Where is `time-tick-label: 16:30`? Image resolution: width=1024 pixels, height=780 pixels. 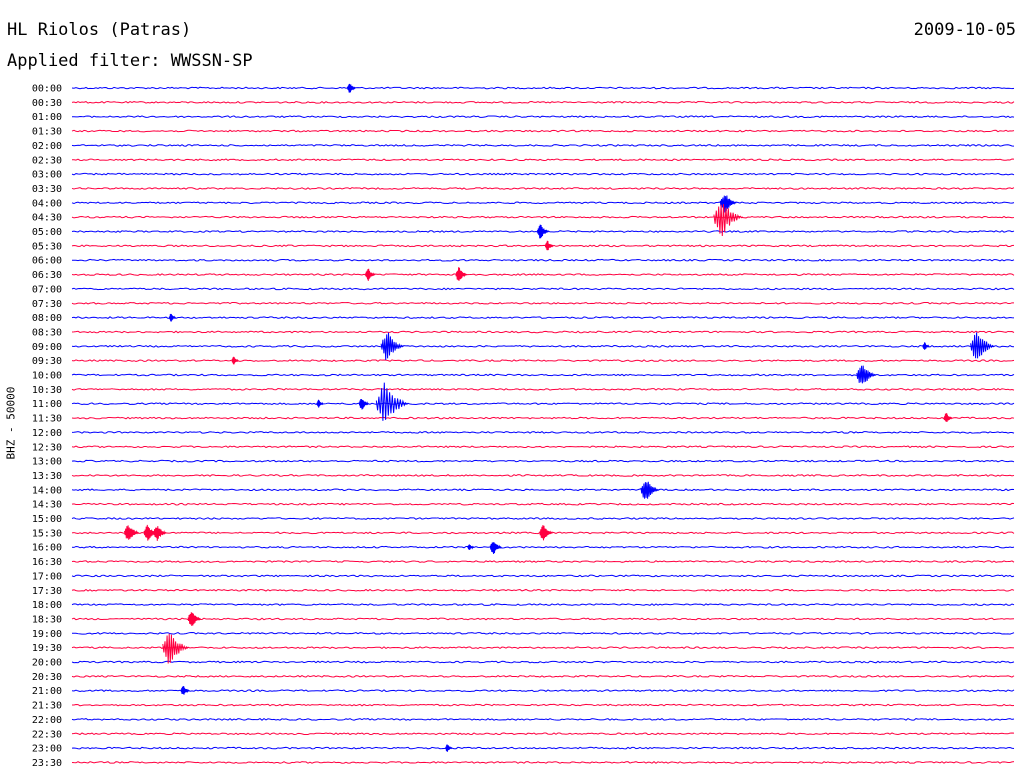
time-tick-label: 16:30 is located at coordinates (47, 562).